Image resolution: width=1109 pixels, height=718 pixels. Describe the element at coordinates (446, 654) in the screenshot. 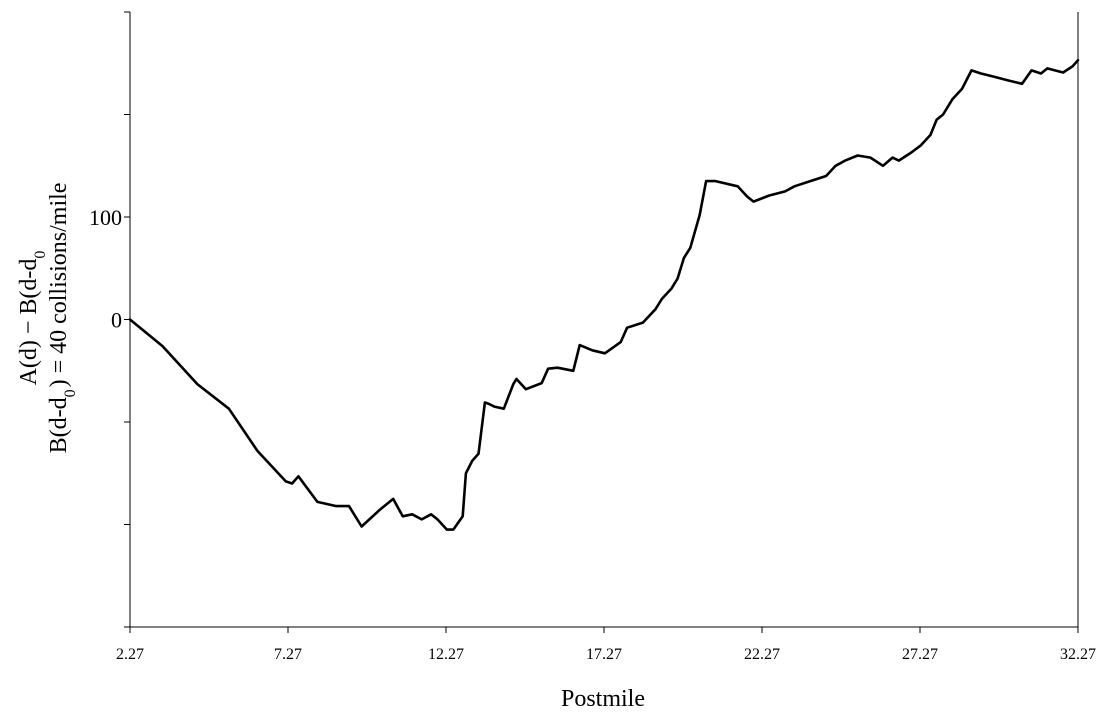

I see `x-tick-label: 12.27` at that location.